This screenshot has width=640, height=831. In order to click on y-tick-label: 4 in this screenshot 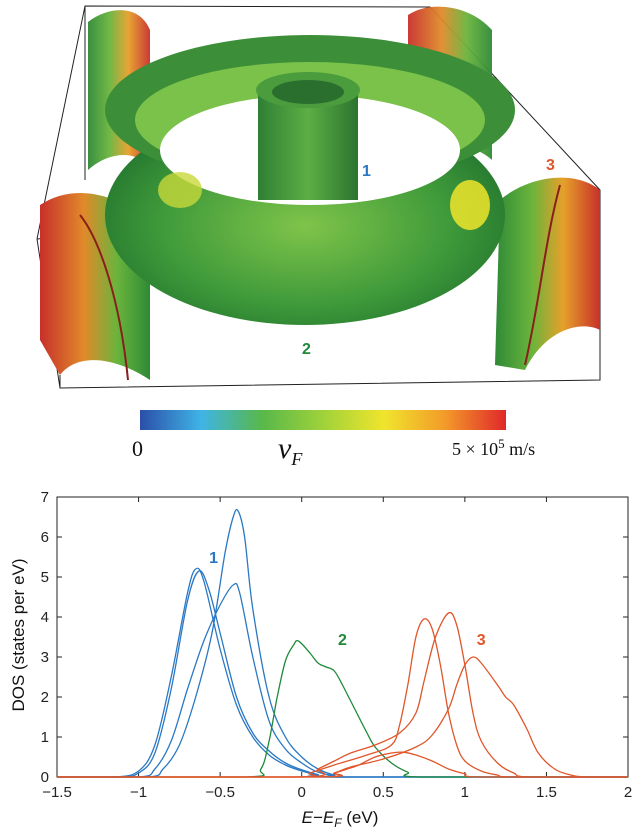, I will do `click(45, 617)`.